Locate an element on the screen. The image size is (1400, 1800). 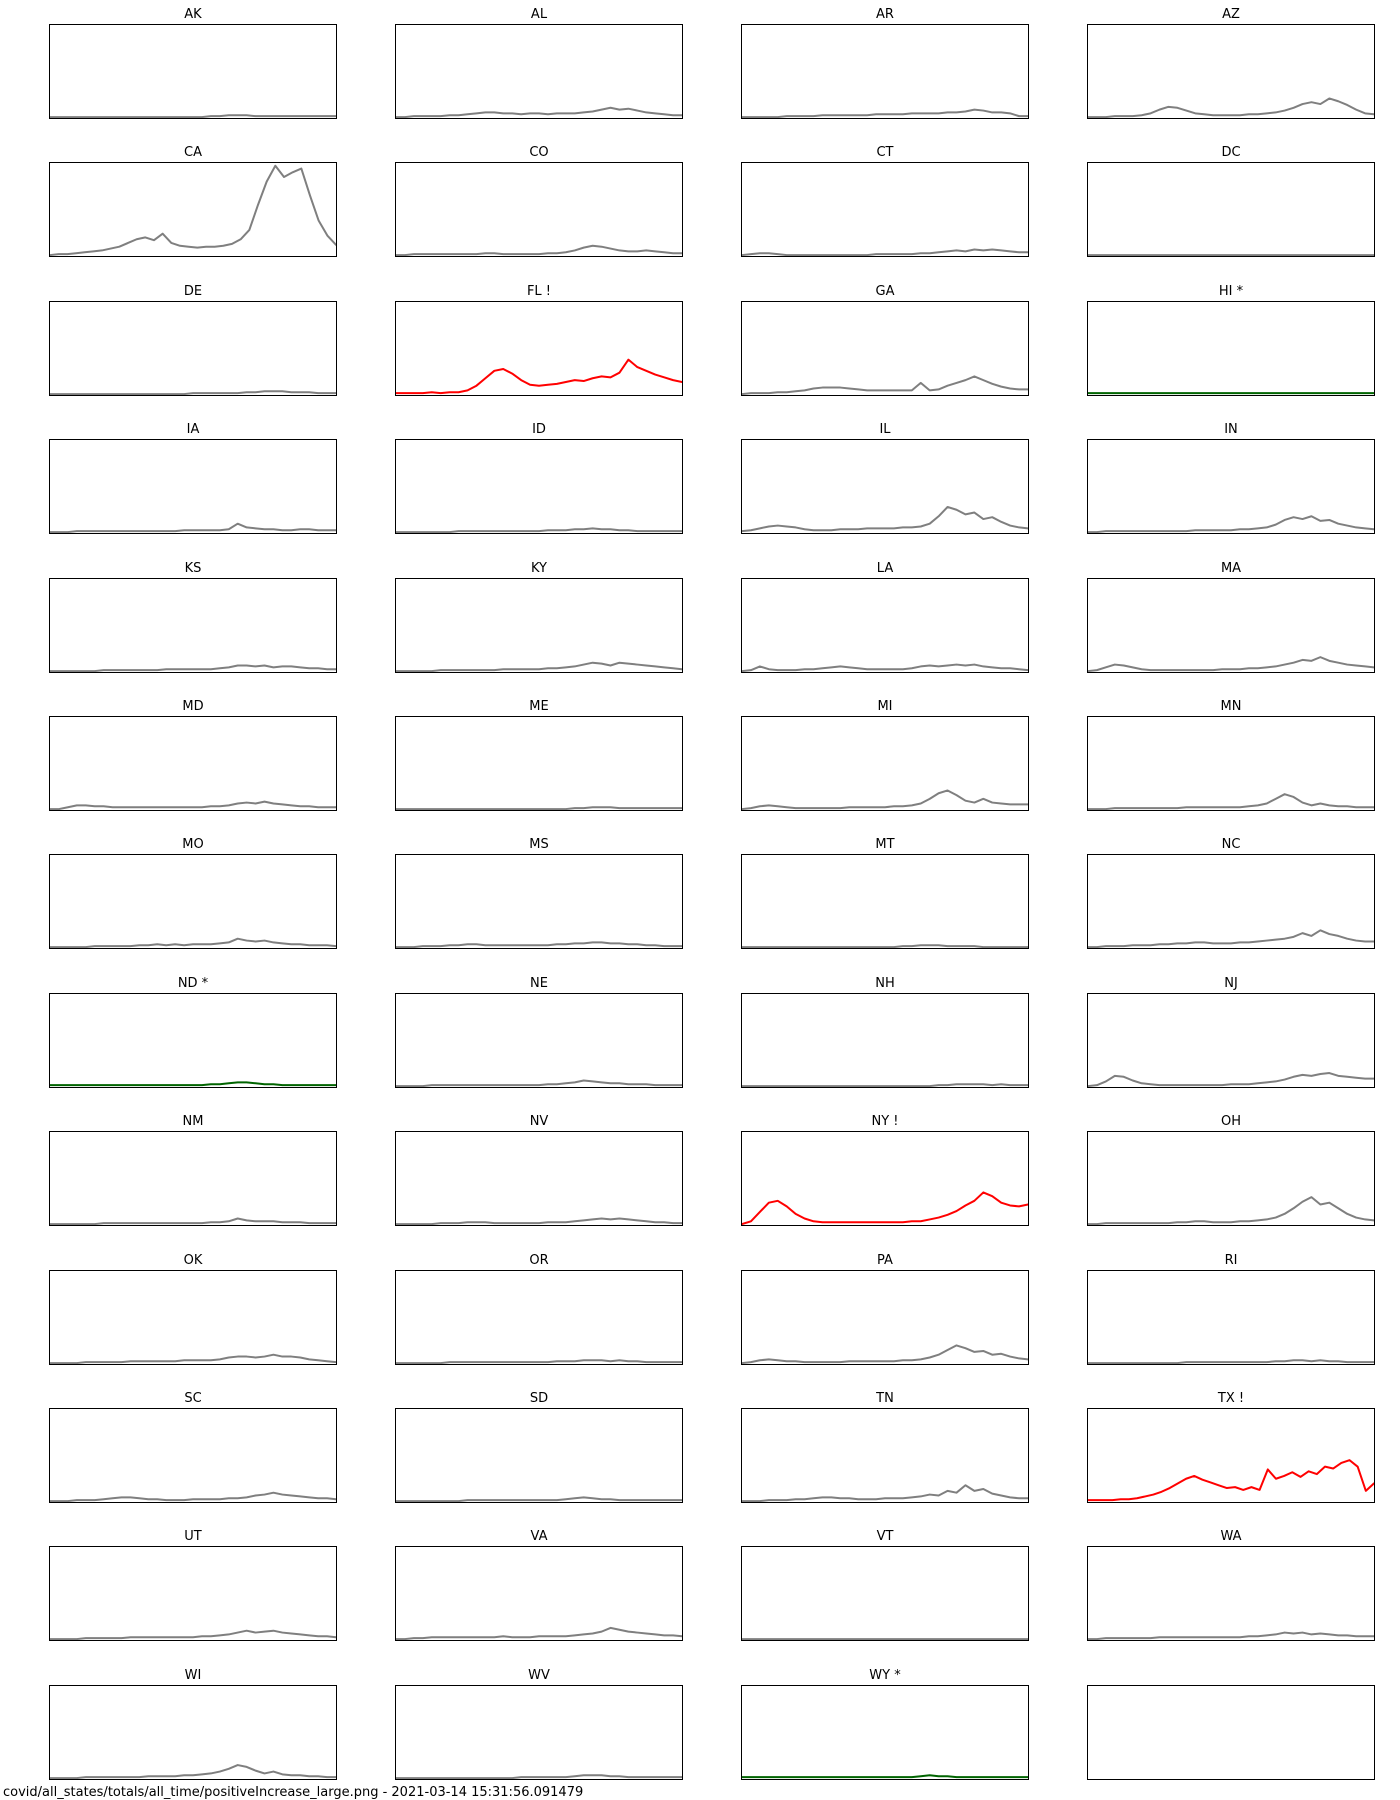
plot-area-ny is located at coordinates (885, 1179).